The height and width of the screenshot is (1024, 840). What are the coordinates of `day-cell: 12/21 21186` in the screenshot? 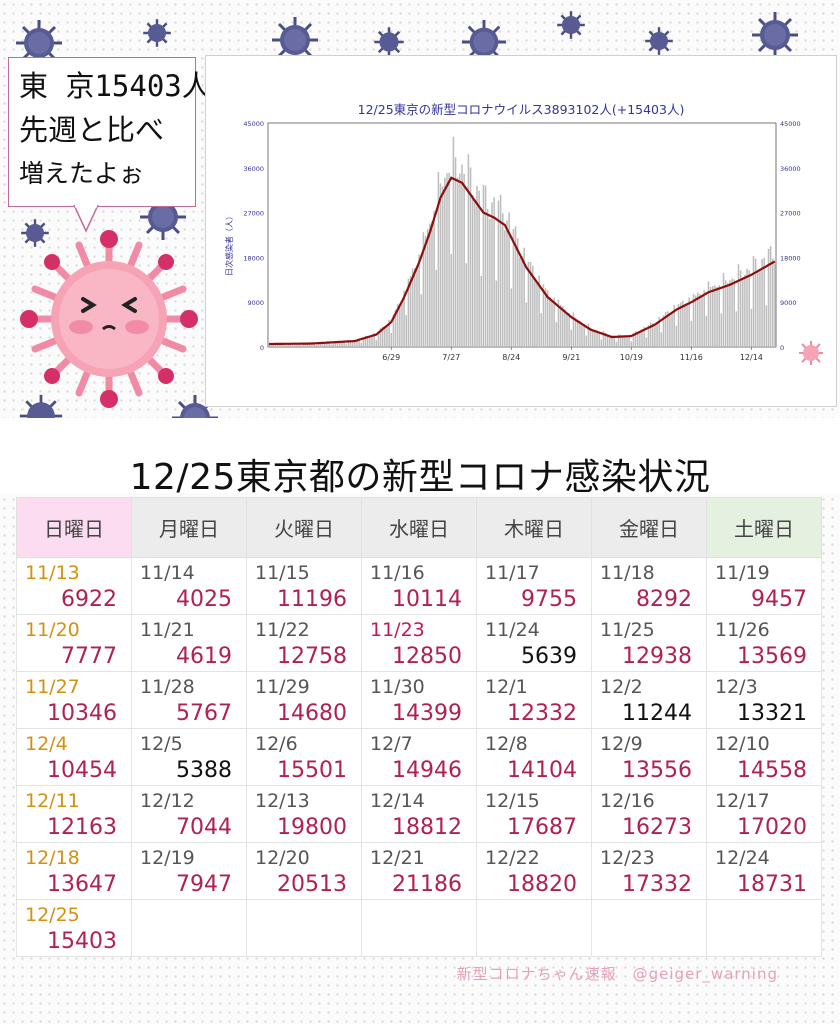 It's located at (419, 871).